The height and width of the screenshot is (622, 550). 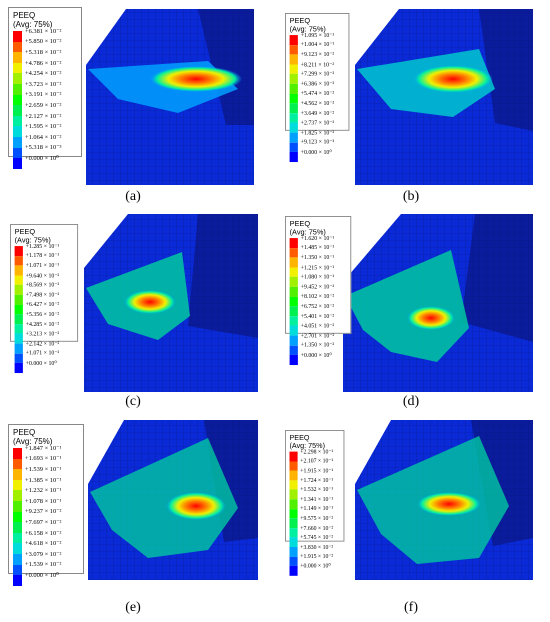 What do you see at coordinates (42, 295) in the screenshot?
I see `legend-value: +7.498 × 10⁻²` at bounding box center [42, 295].